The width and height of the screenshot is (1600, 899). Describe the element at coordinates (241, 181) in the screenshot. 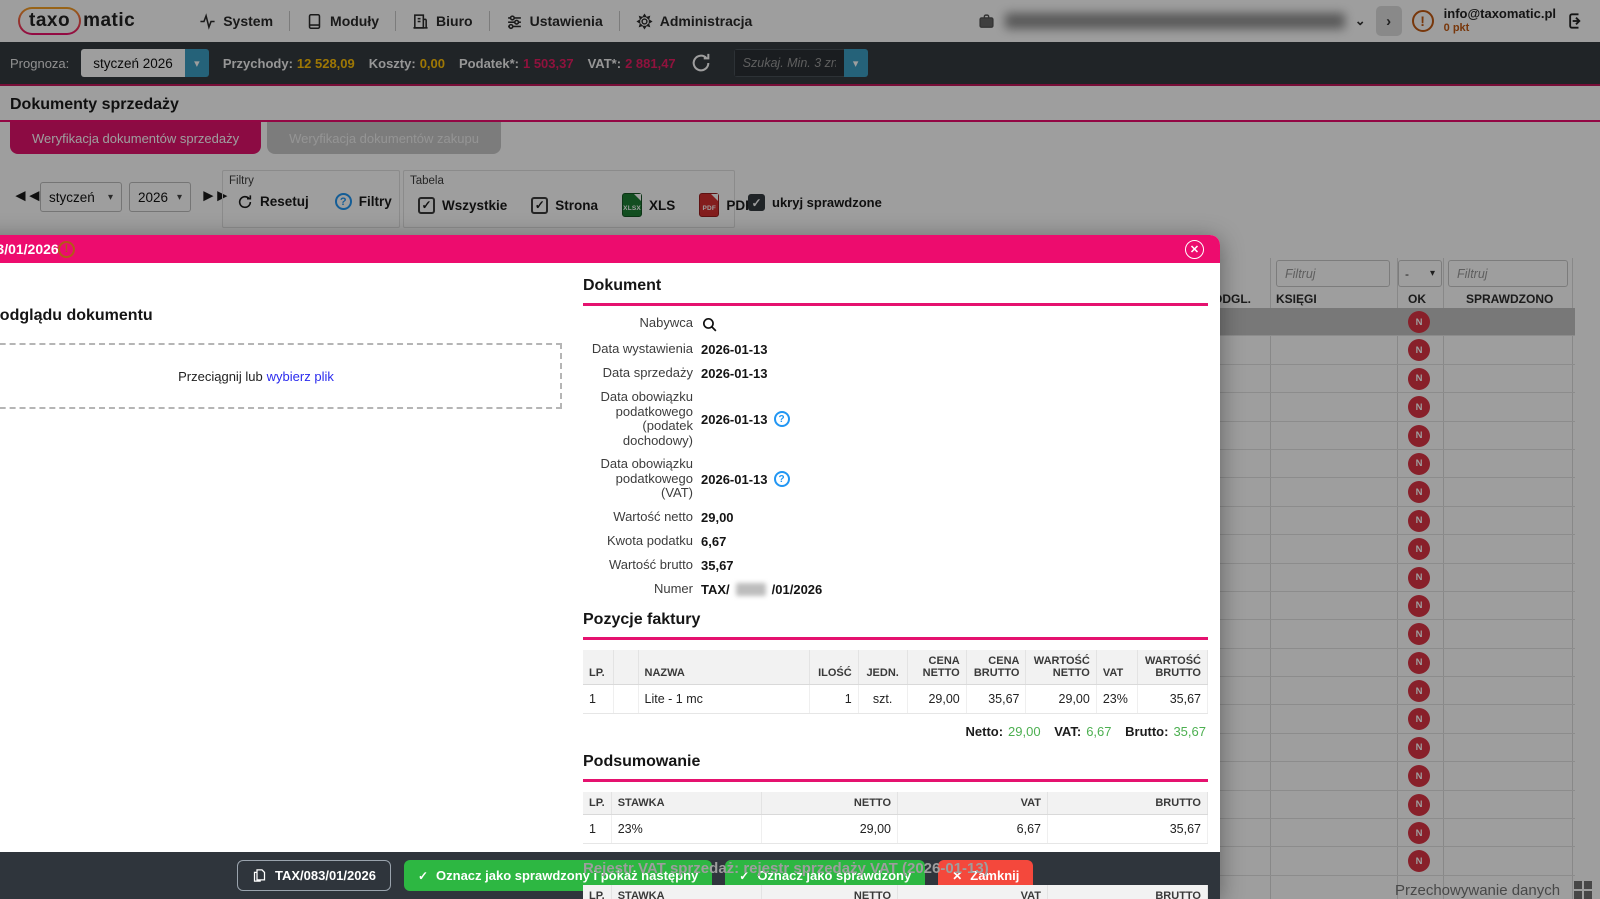

I see `filters-legend: Filtry` at that location.